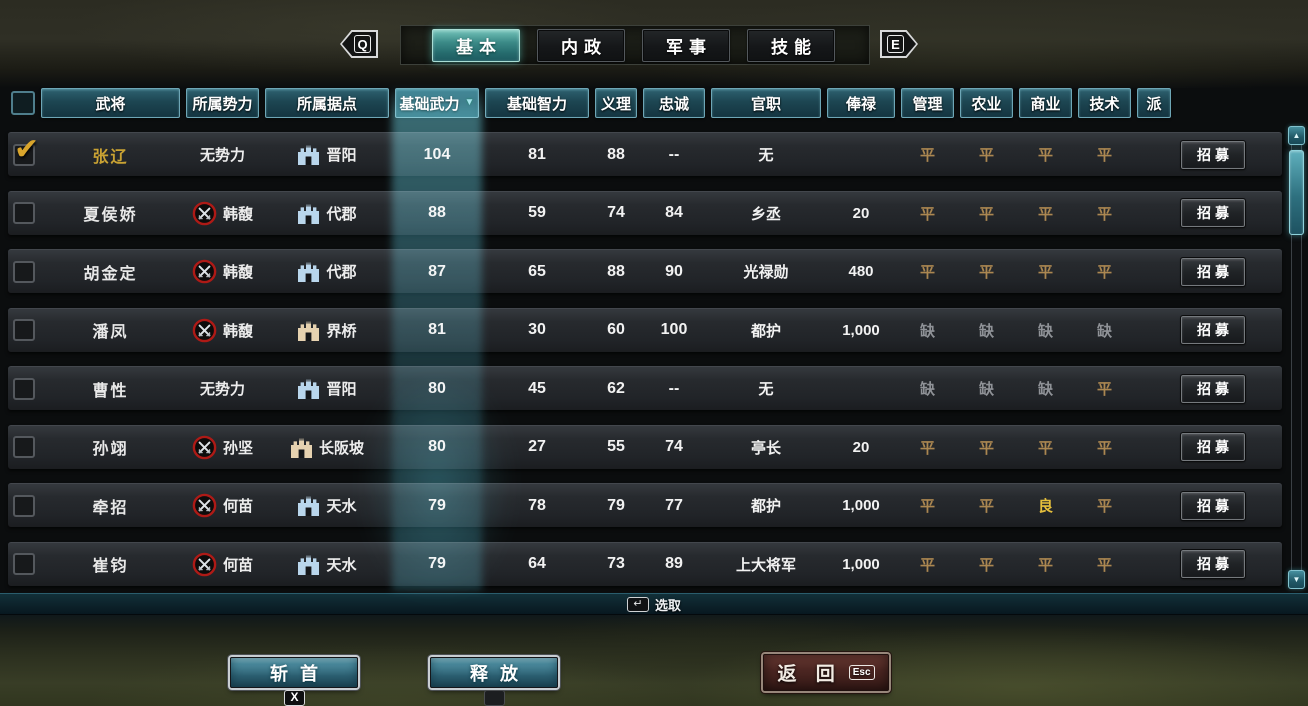 The image size is (1308, 706). Describe the element at coordinates (23, 103) in the screenshot. I see `select-all-checkbox` at that location.